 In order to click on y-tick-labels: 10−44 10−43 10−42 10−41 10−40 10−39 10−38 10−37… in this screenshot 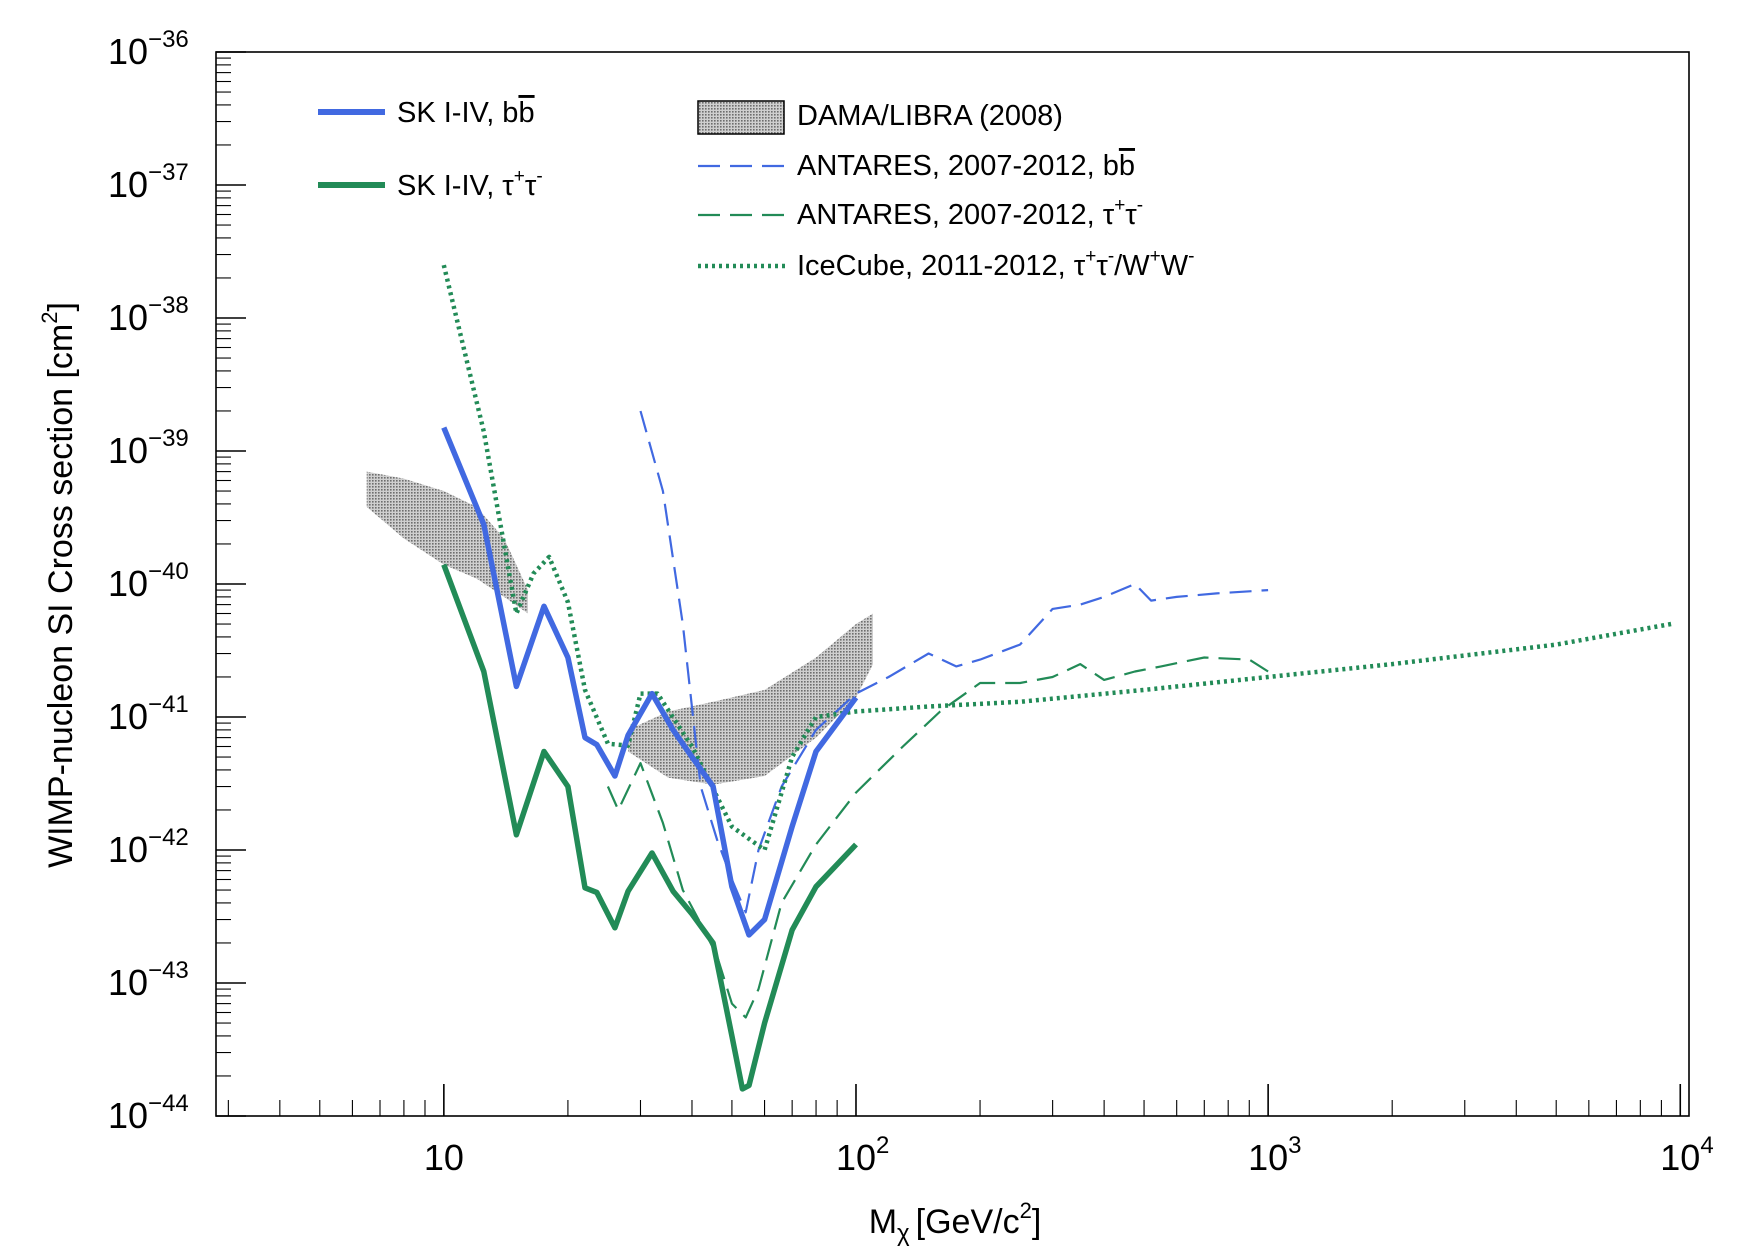, I will do `click(148, 581)`.